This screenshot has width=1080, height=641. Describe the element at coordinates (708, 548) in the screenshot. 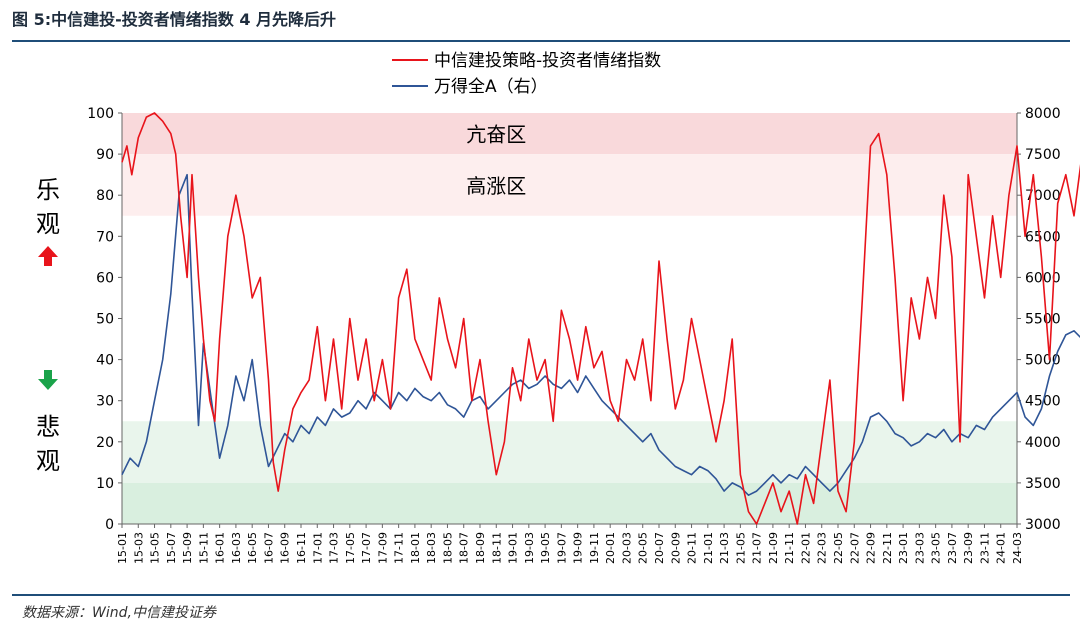

I see `x-tick-label: 21-01` at that location.